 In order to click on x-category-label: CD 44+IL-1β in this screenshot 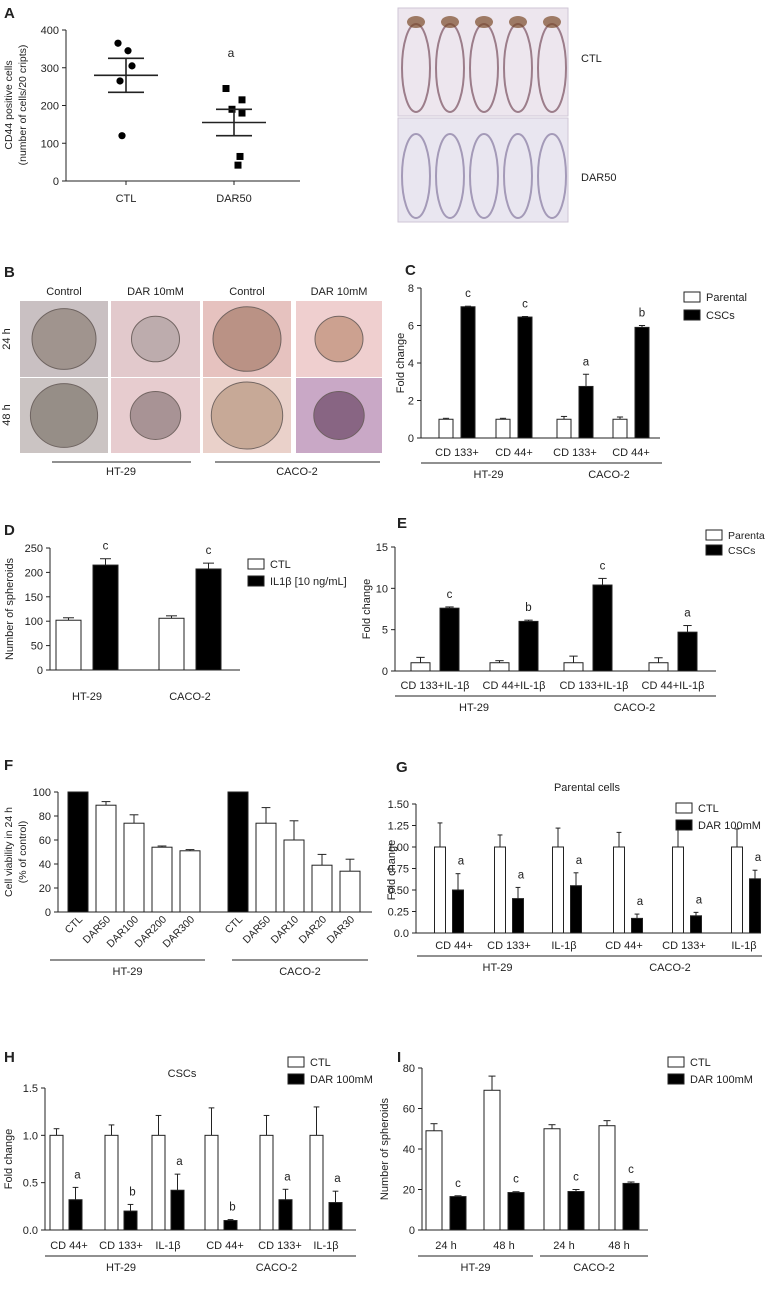, I will do `click(673, 686)`.